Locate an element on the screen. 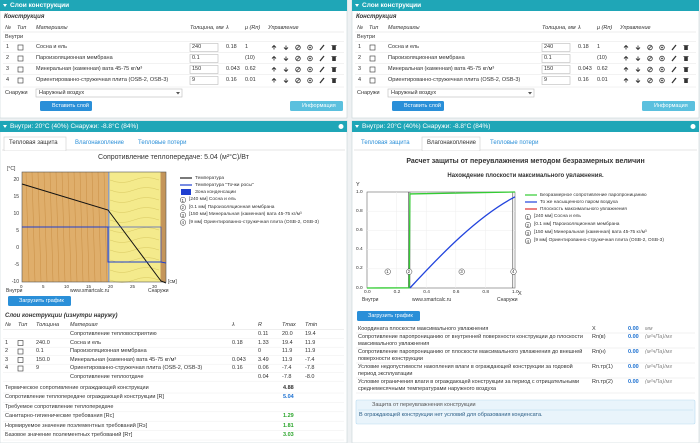 The width and height of the screenshot is (700, 443). legend-entry: Плоскость максимального увлажнения is located at coordinates (583, 209).